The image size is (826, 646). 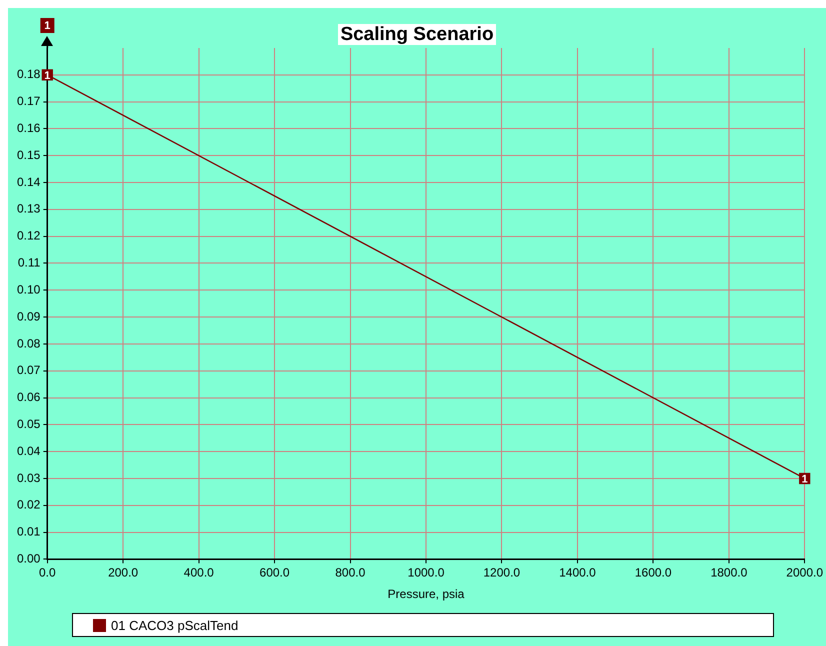 I want to click on y-tick-label: 0.17, so click(x=28, y=101).